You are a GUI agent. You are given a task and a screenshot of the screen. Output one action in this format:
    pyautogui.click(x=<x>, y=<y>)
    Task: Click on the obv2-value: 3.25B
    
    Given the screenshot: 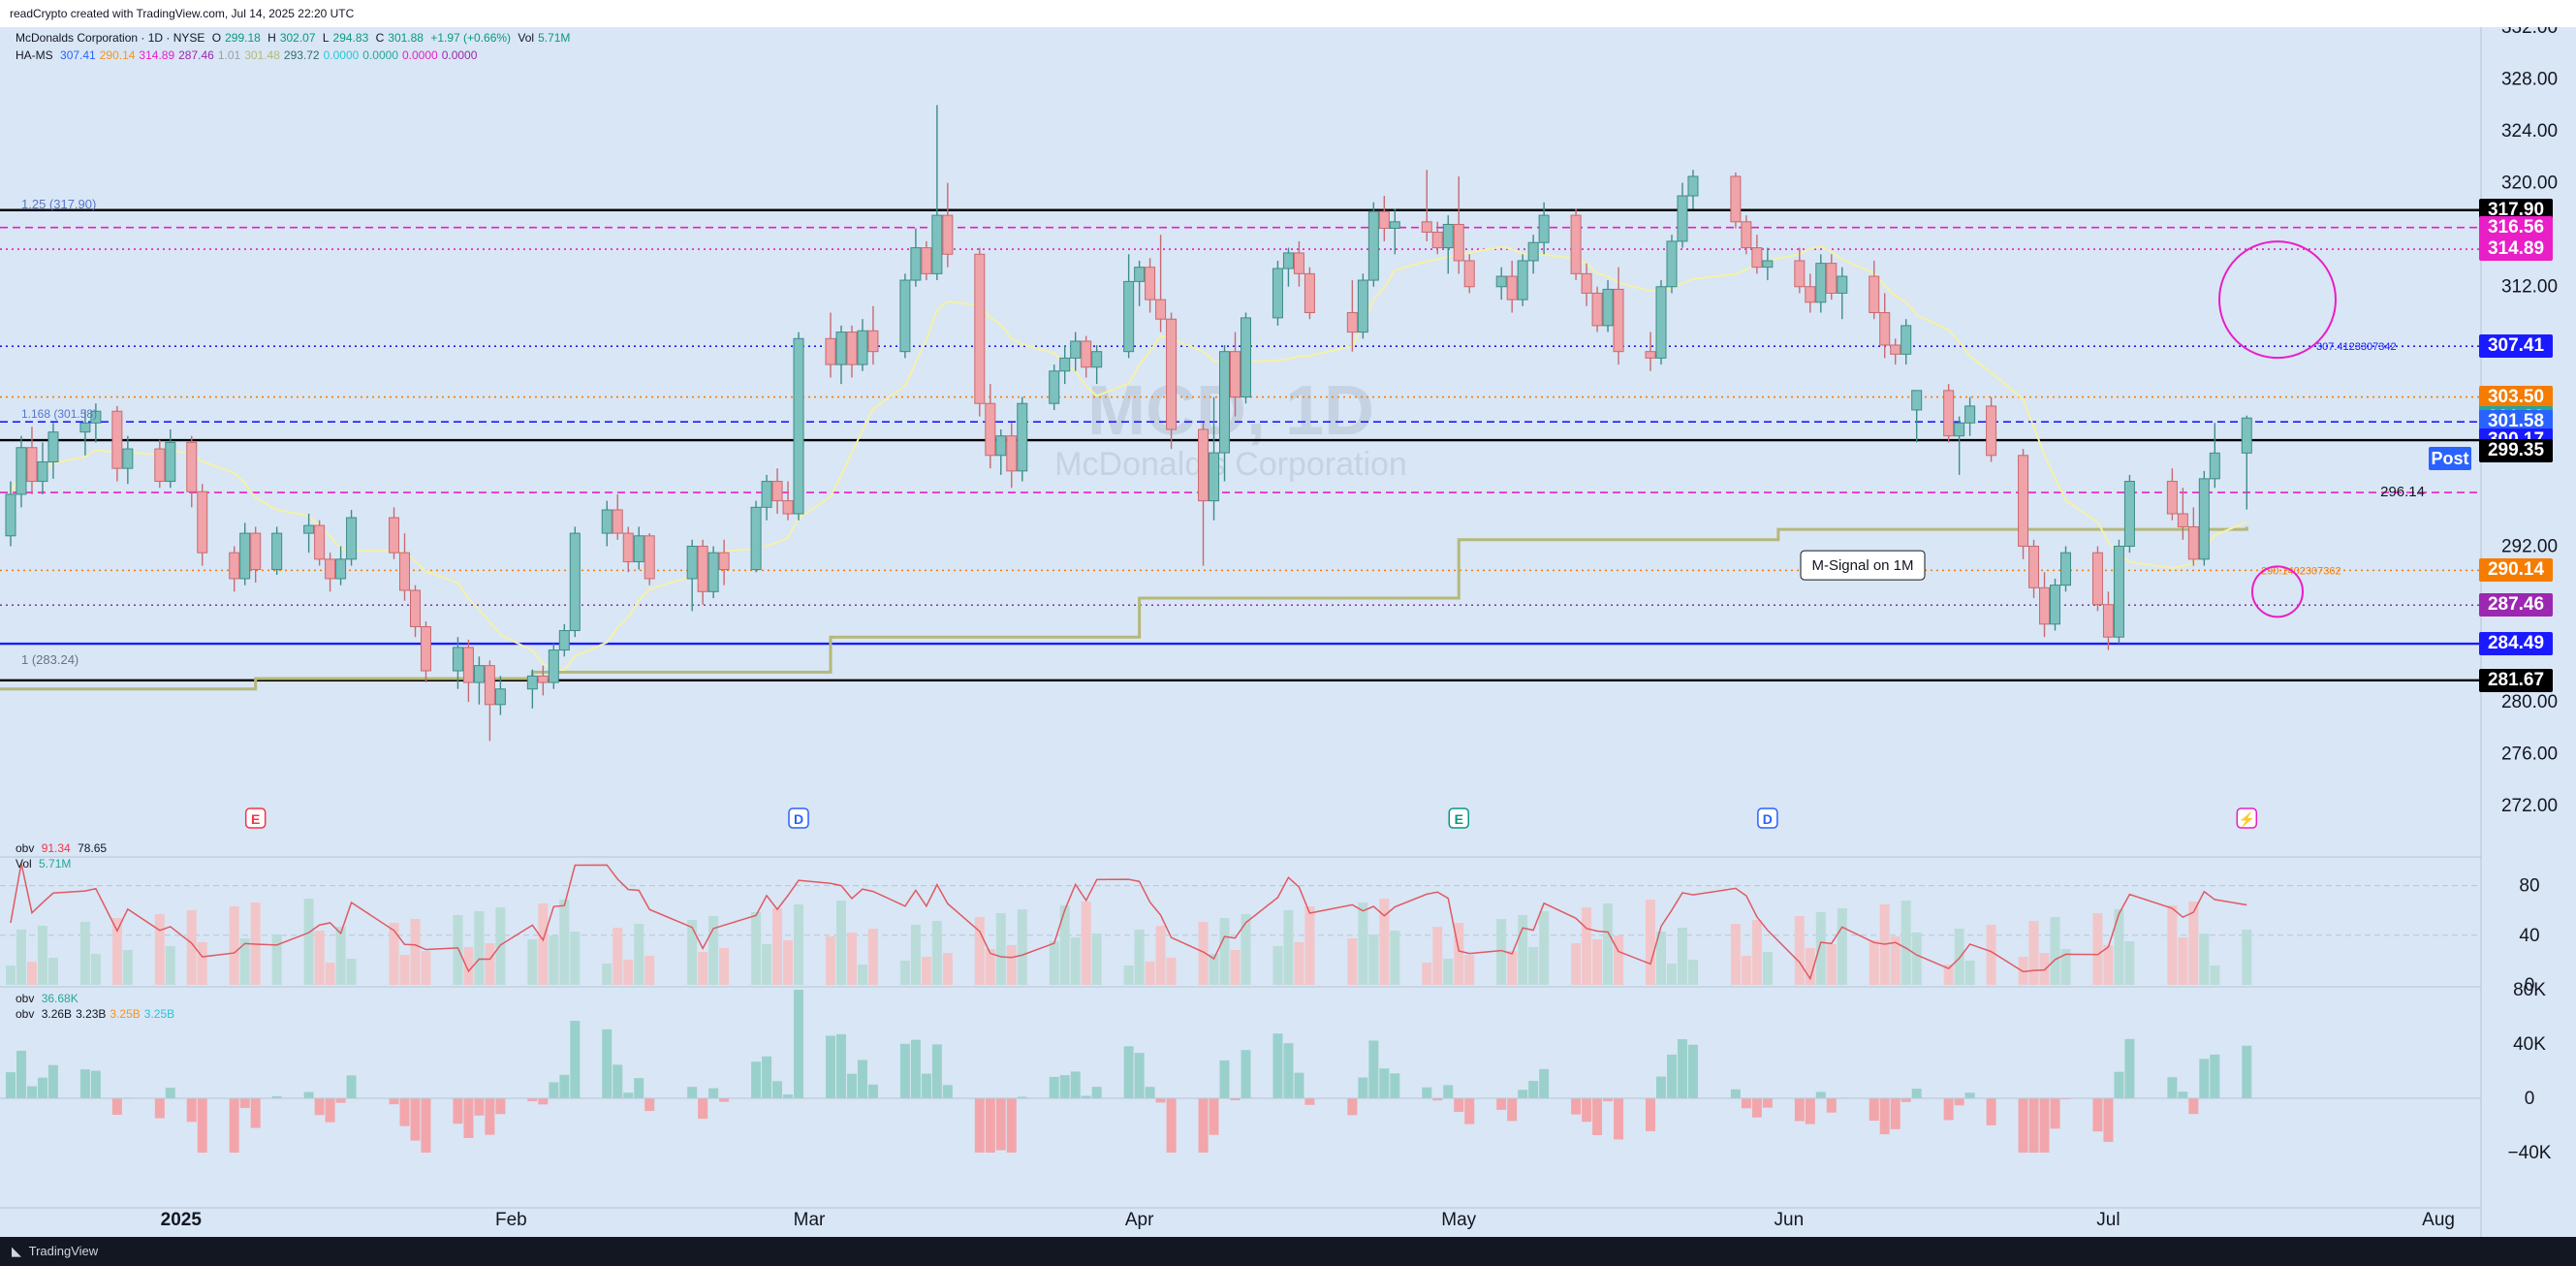 What is the action you would take?
    pyautogui.click(x=159, y=1014)
    